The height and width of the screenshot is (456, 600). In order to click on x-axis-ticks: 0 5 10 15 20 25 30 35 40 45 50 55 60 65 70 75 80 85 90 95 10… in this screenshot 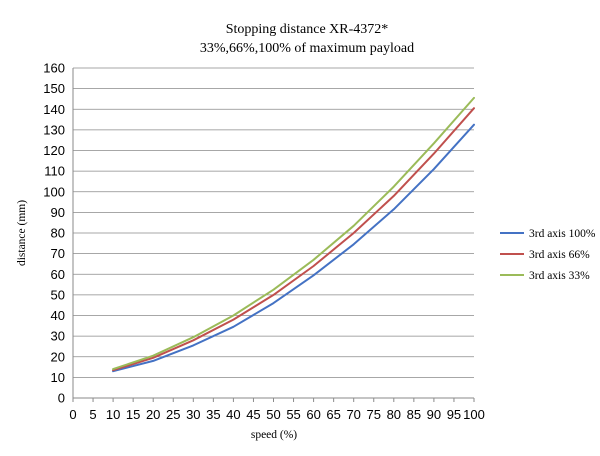, I will do `click(277, 410)`.